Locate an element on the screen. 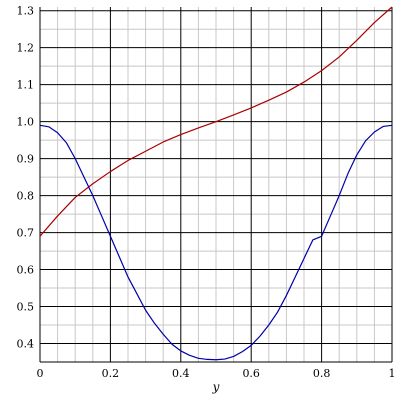 The width and height of the screenshot is (400, 400). y-tick-label: 1.0 is located at coordinates (26, 122).